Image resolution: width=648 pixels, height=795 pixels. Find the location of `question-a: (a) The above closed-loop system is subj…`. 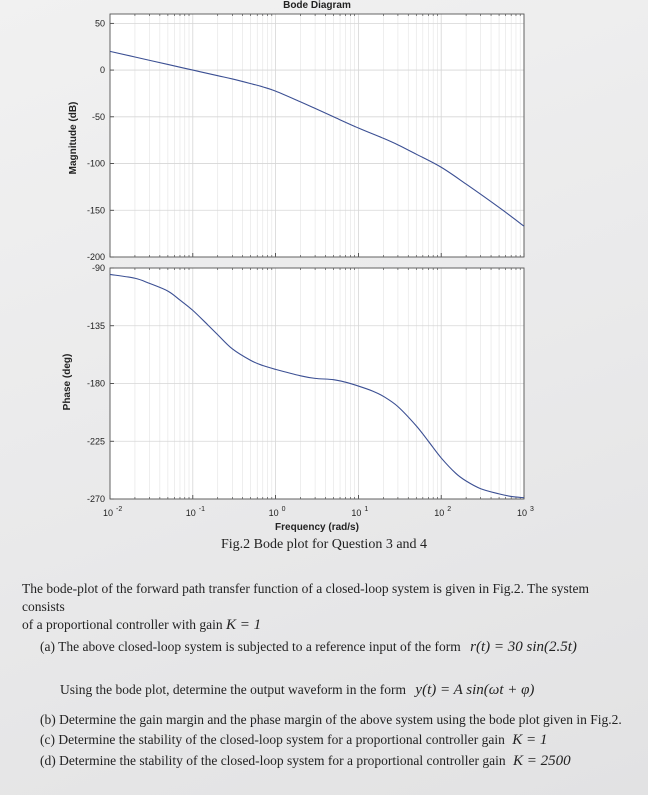

question-a: (a) The above closed-loop system is subj… is located at coordinates (308, 647).